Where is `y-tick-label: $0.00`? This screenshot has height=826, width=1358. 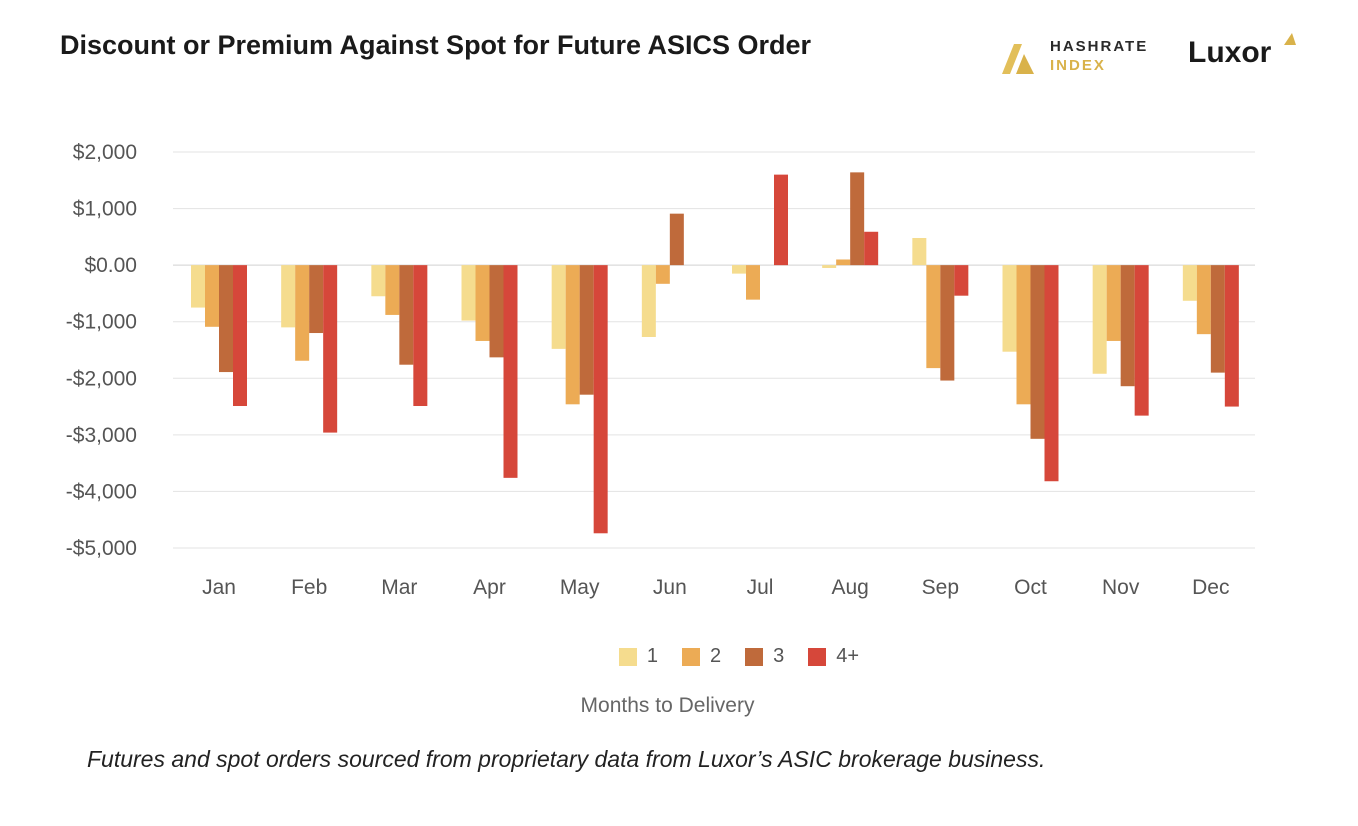 y-tick-label: $0.00 is located at coordinates (110, 265).